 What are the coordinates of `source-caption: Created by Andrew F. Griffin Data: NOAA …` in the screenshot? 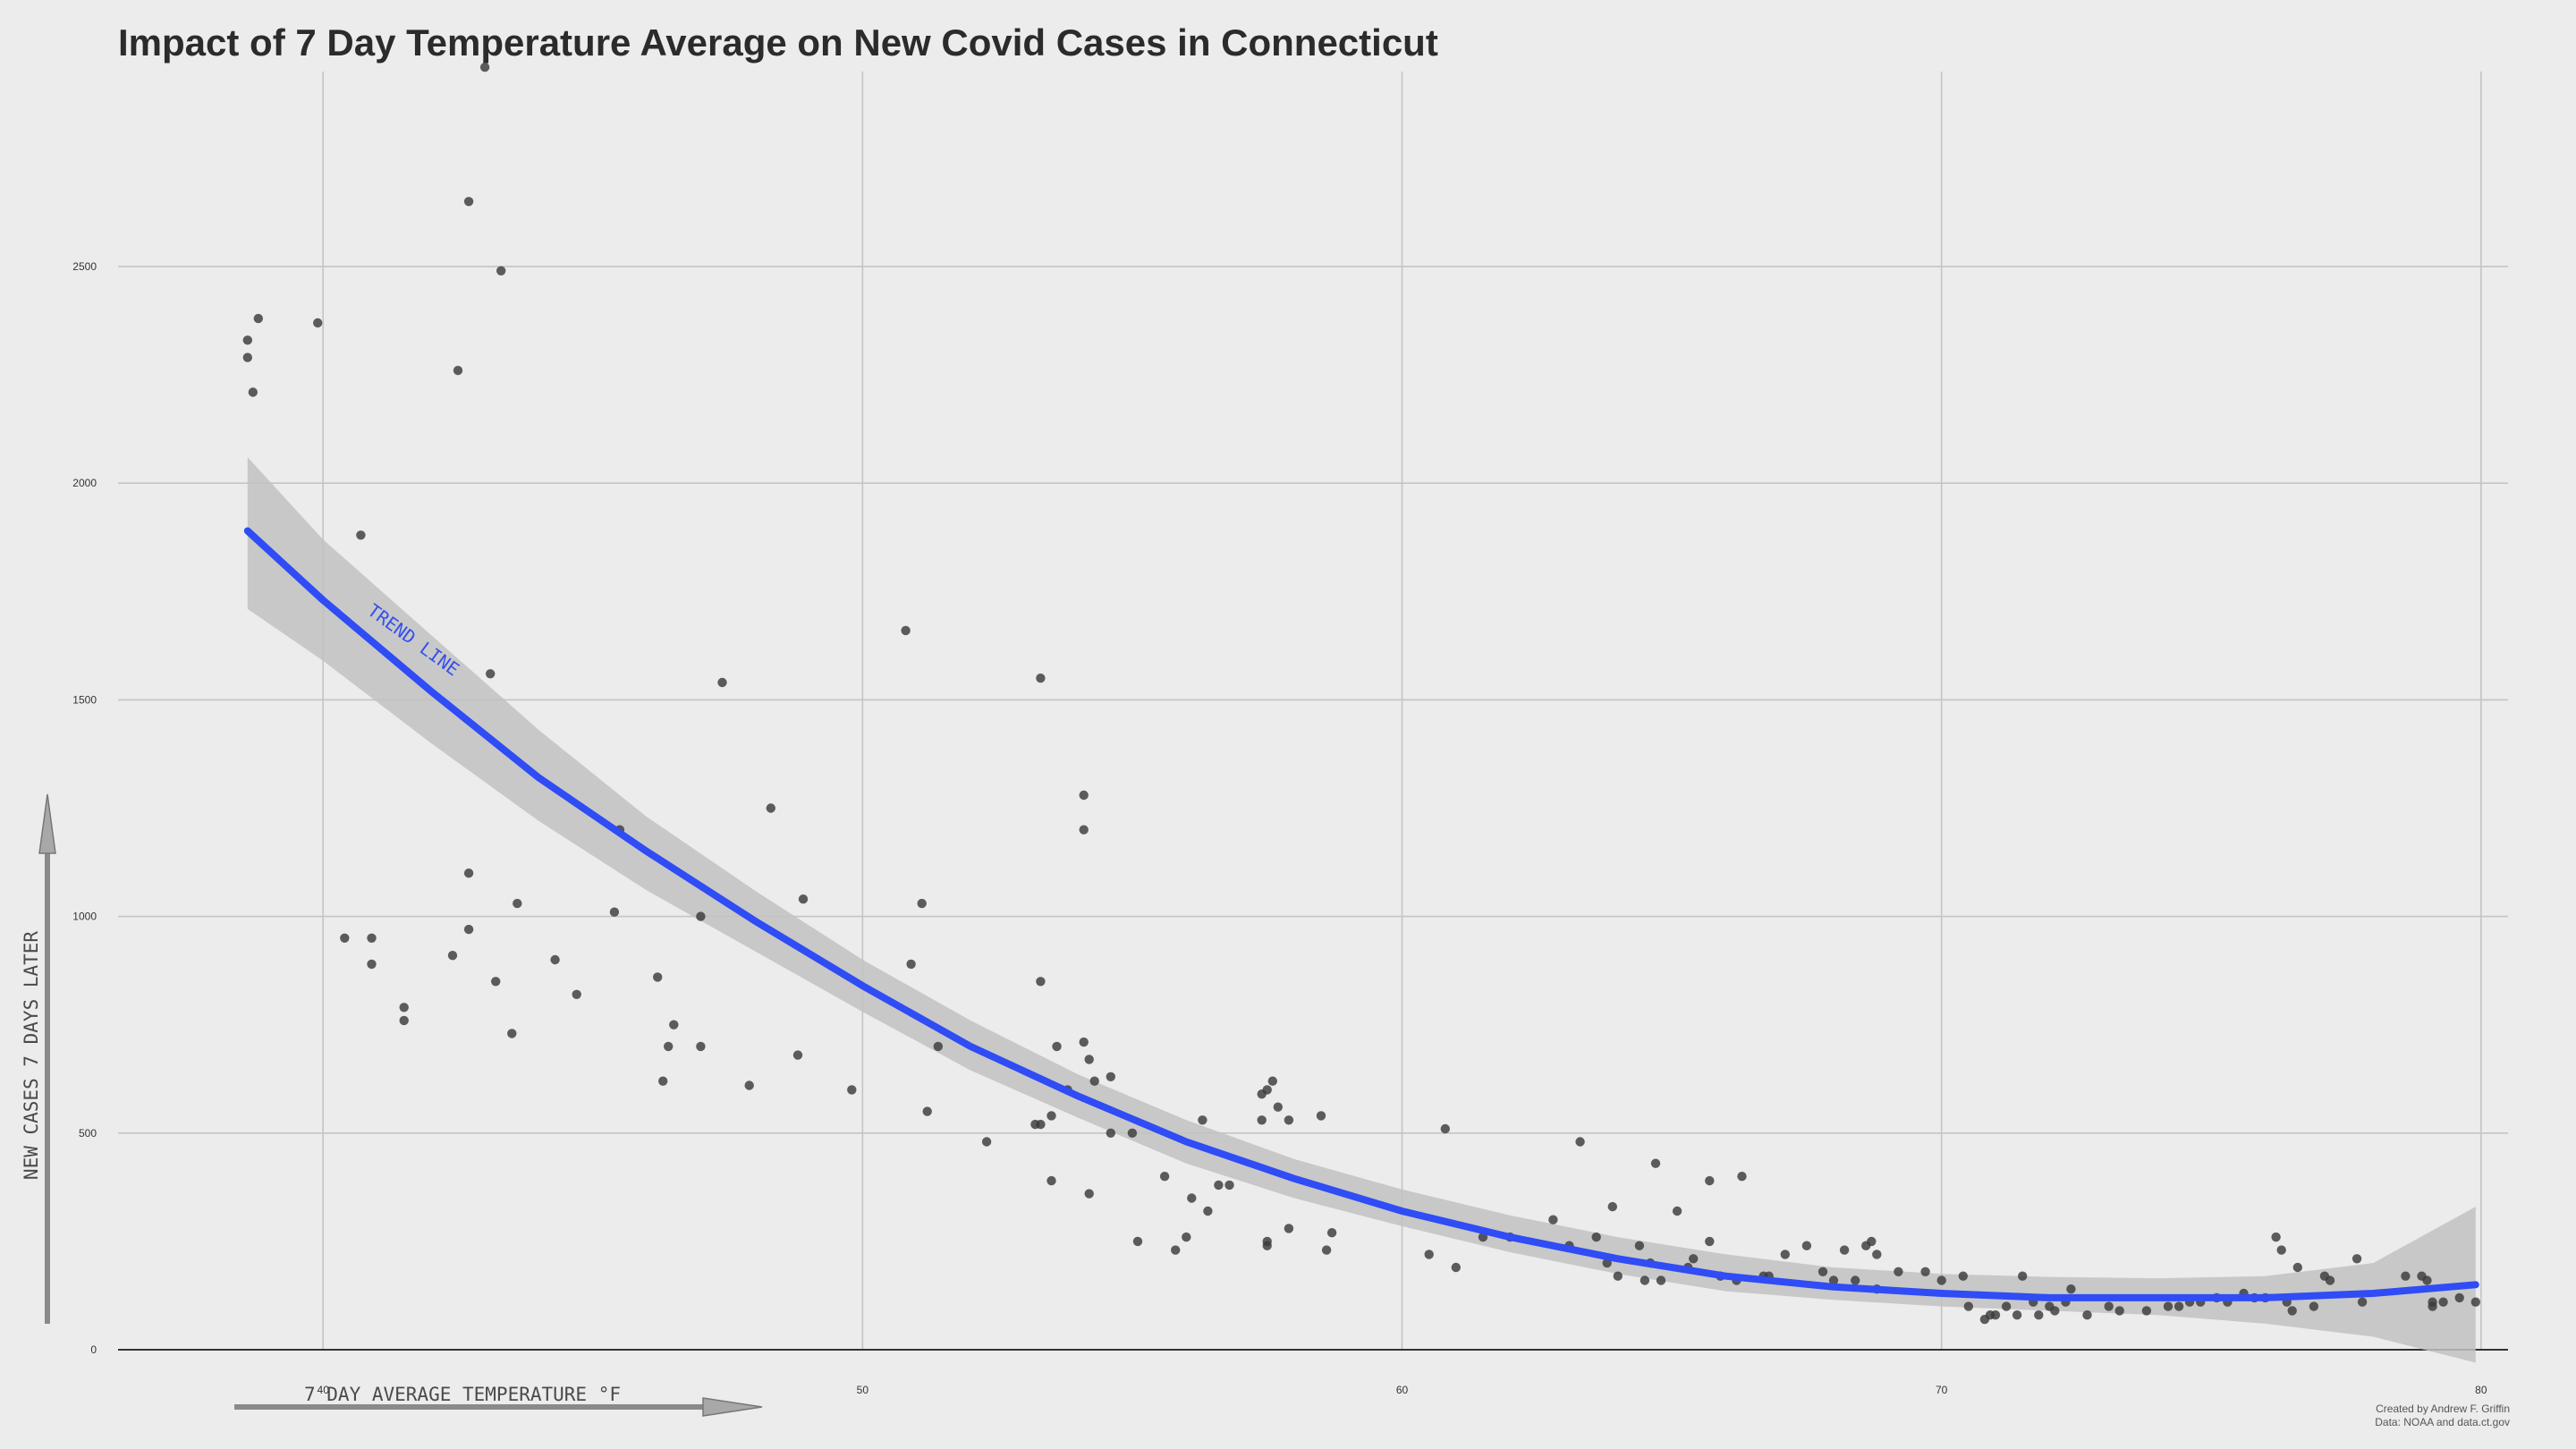 It's located at (2442, 1415).